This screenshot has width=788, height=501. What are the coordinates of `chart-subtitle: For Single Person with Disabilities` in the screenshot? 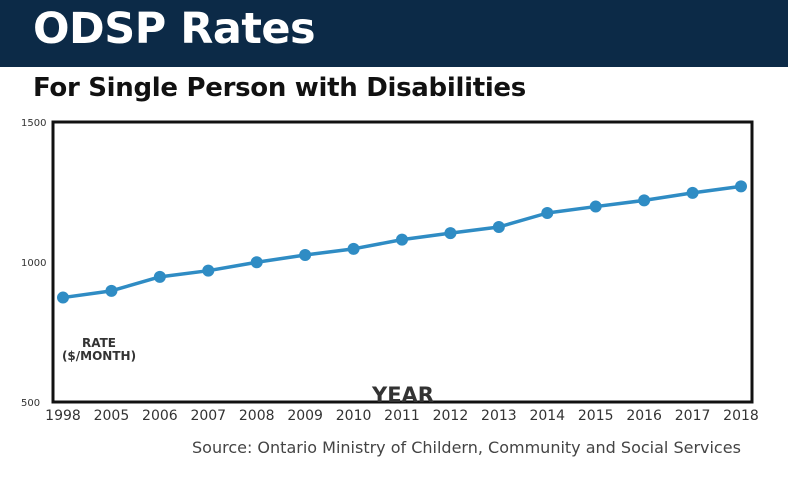 It's located at (279, 88).